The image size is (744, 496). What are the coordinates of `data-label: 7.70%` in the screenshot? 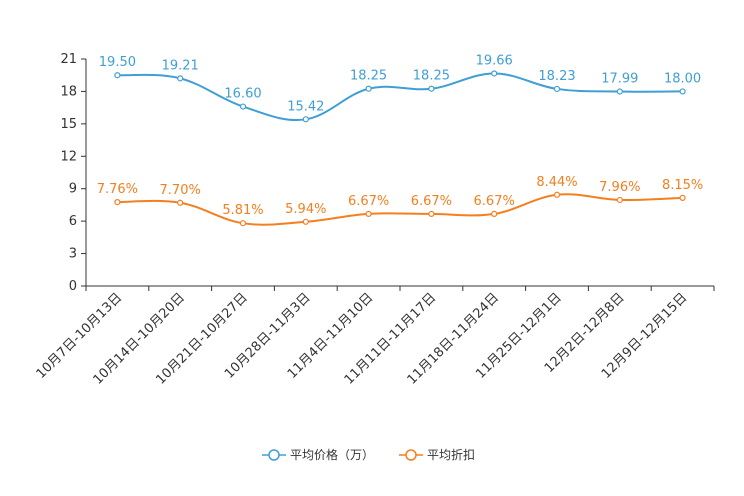 It's located at (180, 190).